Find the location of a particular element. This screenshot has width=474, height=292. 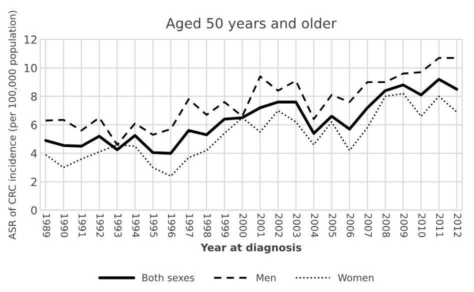

x-axis-title: Year at diagnosis is located at coordinates (251, 248).